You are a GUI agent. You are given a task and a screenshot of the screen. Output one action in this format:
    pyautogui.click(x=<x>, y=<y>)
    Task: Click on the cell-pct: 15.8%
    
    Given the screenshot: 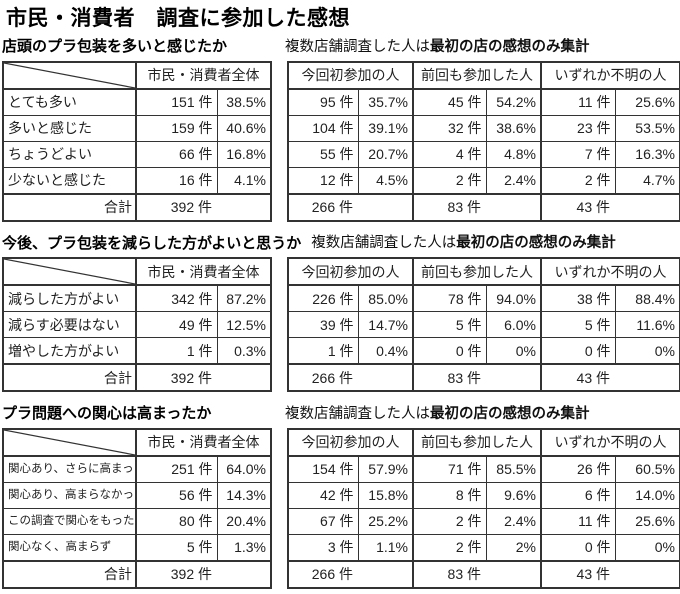 What is the action you would take?
    pyautogui.click(x=385, y=495)
    